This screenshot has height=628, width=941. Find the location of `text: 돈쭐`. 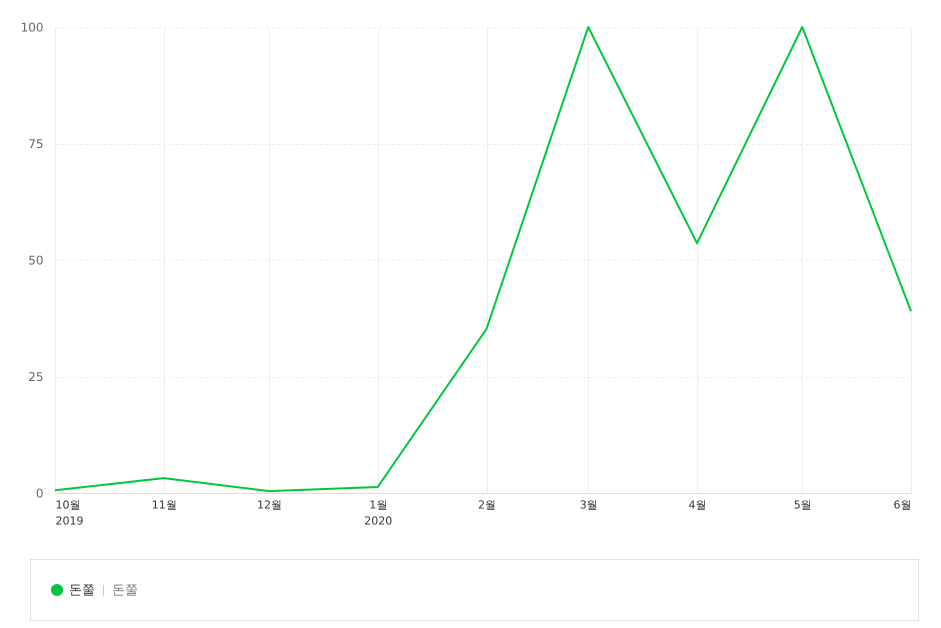

text: 돈쭐 is located at coordinates (125, 590).